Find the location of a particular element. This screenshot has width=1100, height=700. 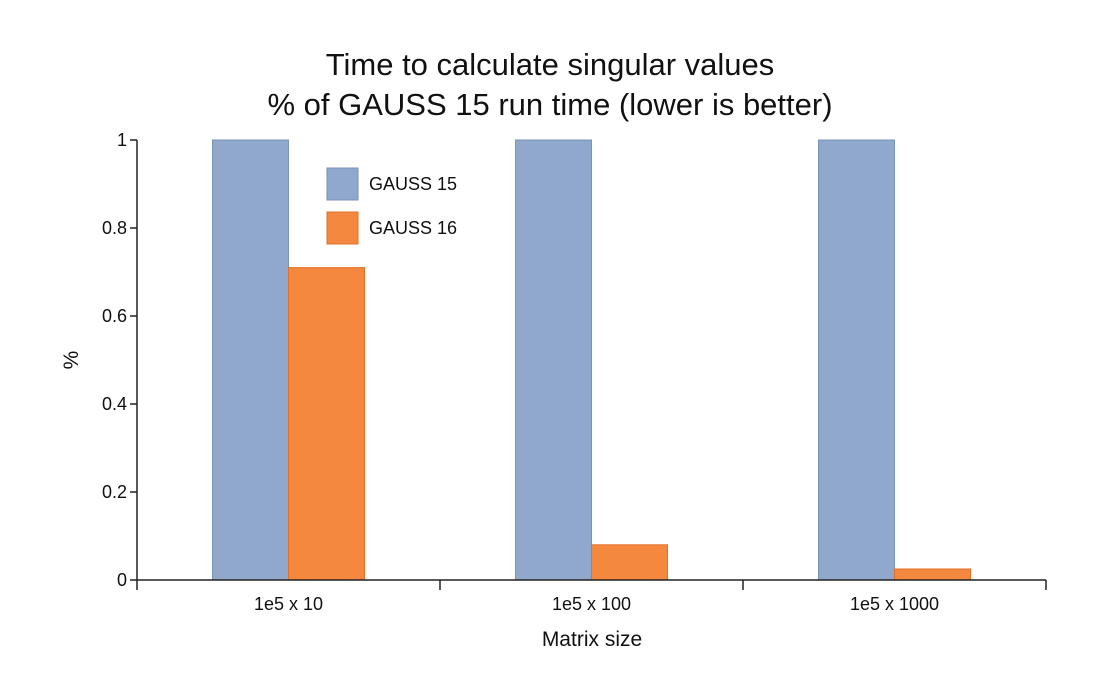

chart-subtitle: % of GAUSS 15 run time (lower is better) is located at coordinates (549, 104).